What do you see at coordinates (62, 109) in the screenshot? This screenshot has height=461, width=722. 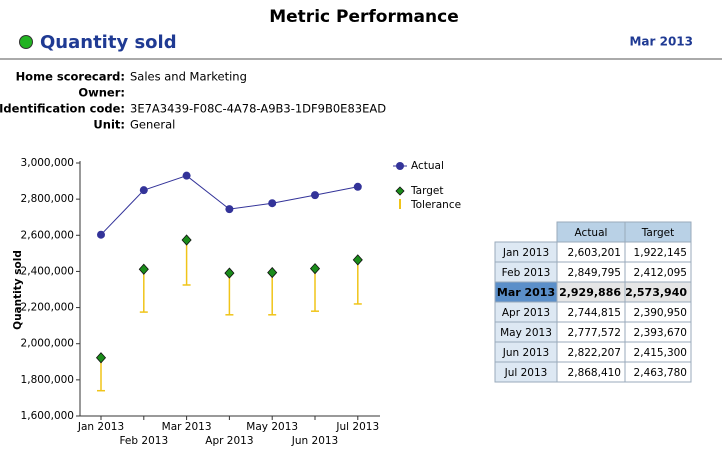 I see `detail-label: Identification code:` at bounding box center [62, 109].